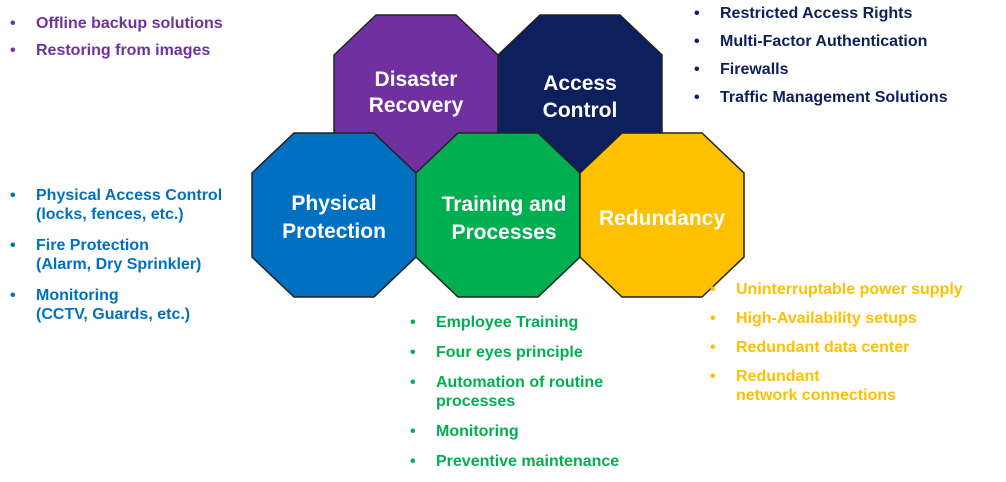 This screenshot has width=1006, height=482. I want to click on list-item-detail: (Alarm, Dry Sprinkler), so click(119, 264).